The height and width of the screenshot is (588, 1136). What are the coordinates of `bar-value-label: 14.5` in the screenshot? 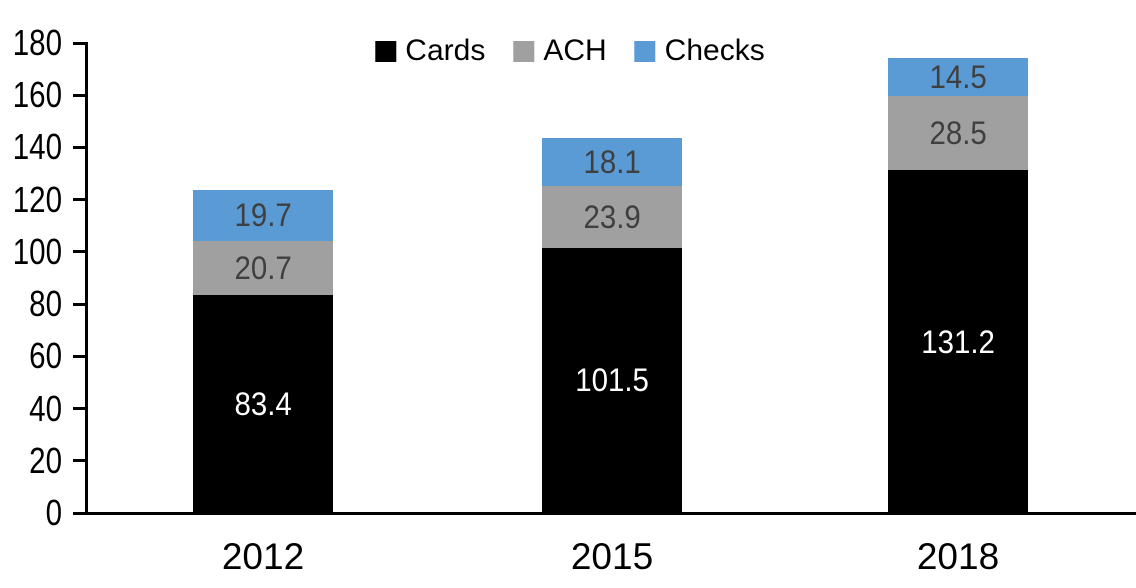 It's located at (958, 77).